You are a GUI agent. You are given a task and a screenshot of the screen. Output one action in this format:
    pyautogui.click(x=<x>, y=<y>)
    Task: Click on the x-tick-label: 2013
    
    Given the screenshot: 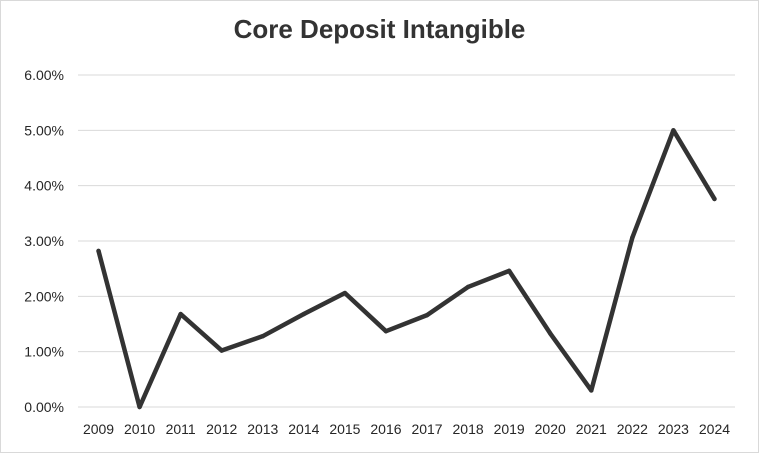 What is the action you would take?
    pyautogui.click(x=262, y=429)
    